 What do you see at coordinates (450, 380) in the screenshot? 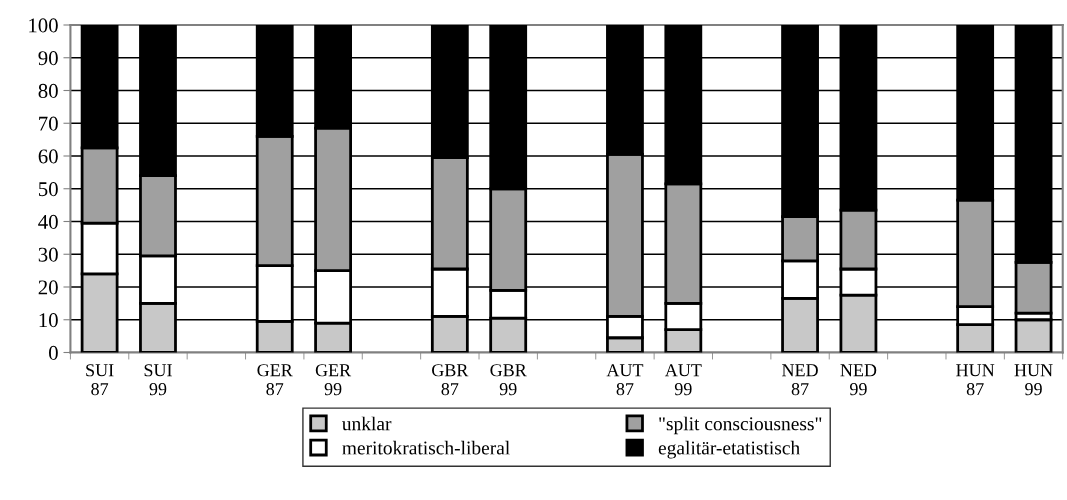
I see `x-tick-label: GBR 87` at bounding box center [450, 380].